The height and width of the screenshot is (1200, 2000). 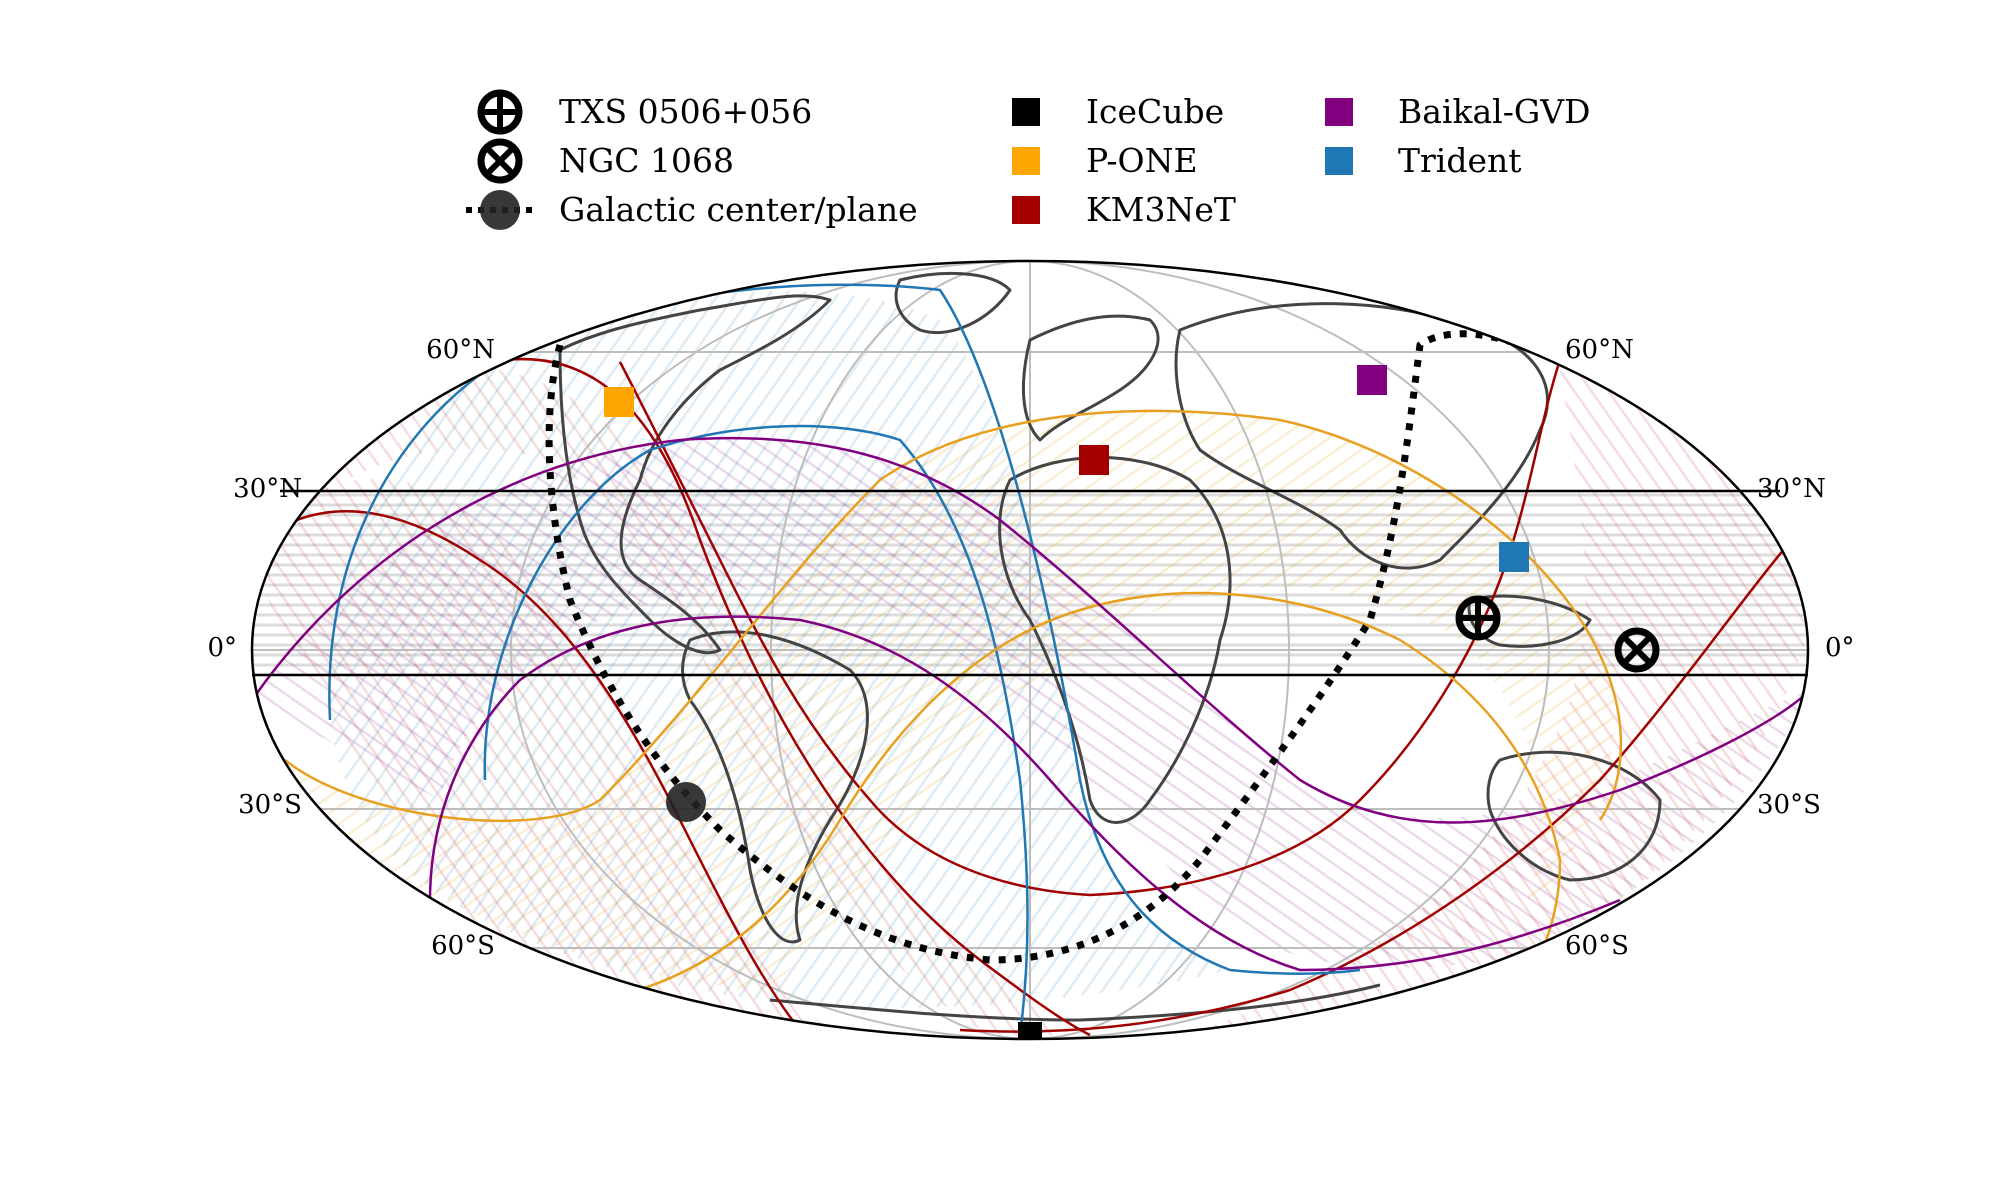 What do you see at coordinates (1094, 460) in the screenshot?
I see `km3net-marker` at bounding box center [1094, 460].